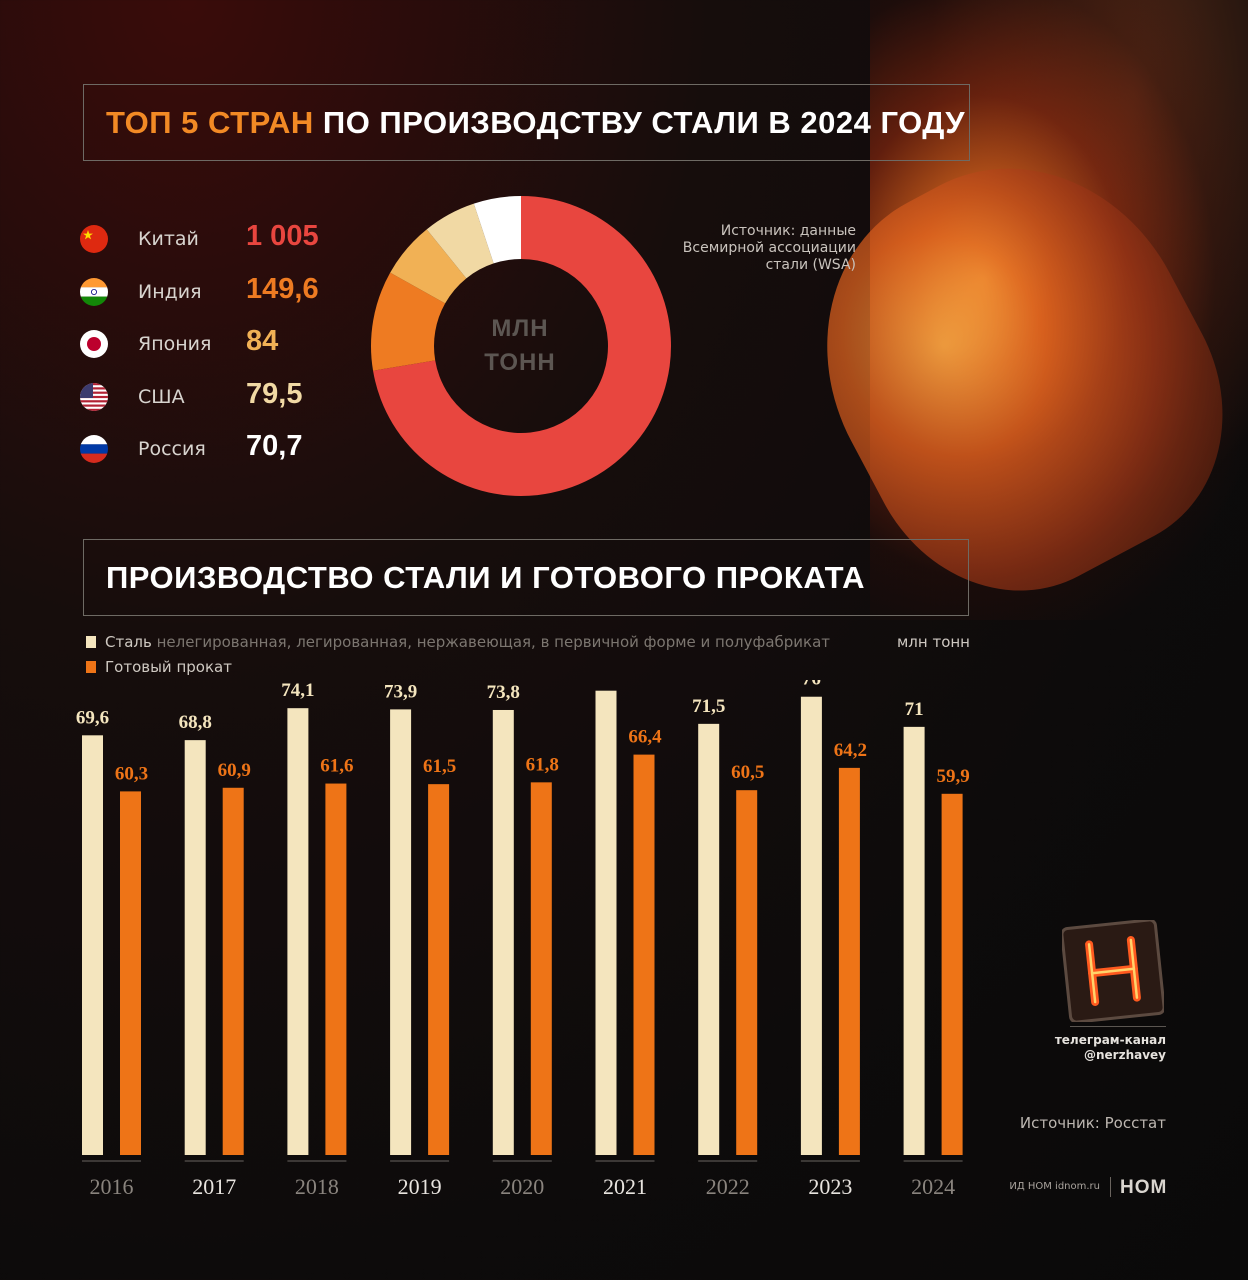 This screenshot has height=1280, width=1248. I want to click on legend-rolled-label: Готовый прокат, so click(168, 667).